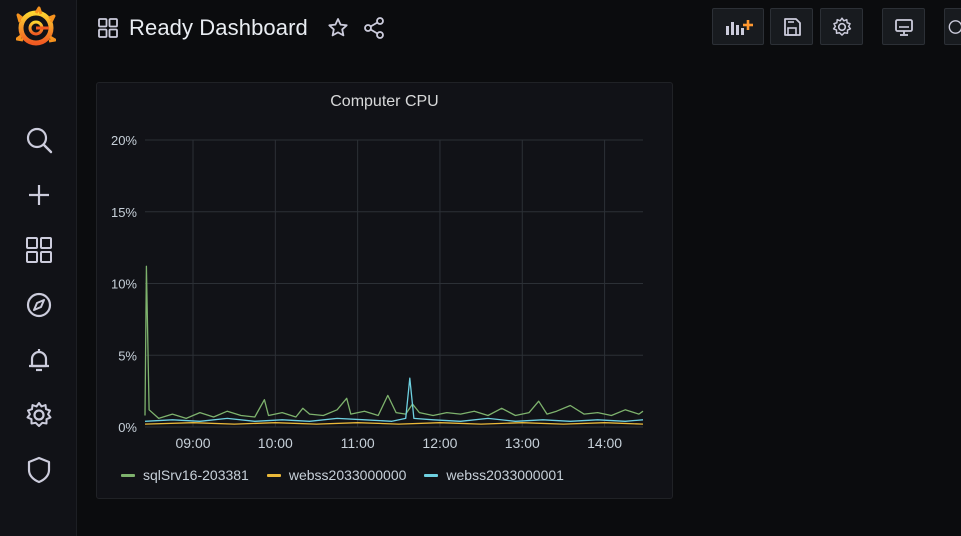 Image resolution: width=961 pixels, height=536 pixels. I want to click on page-title: Ready Dashboard, so click(218, 27).